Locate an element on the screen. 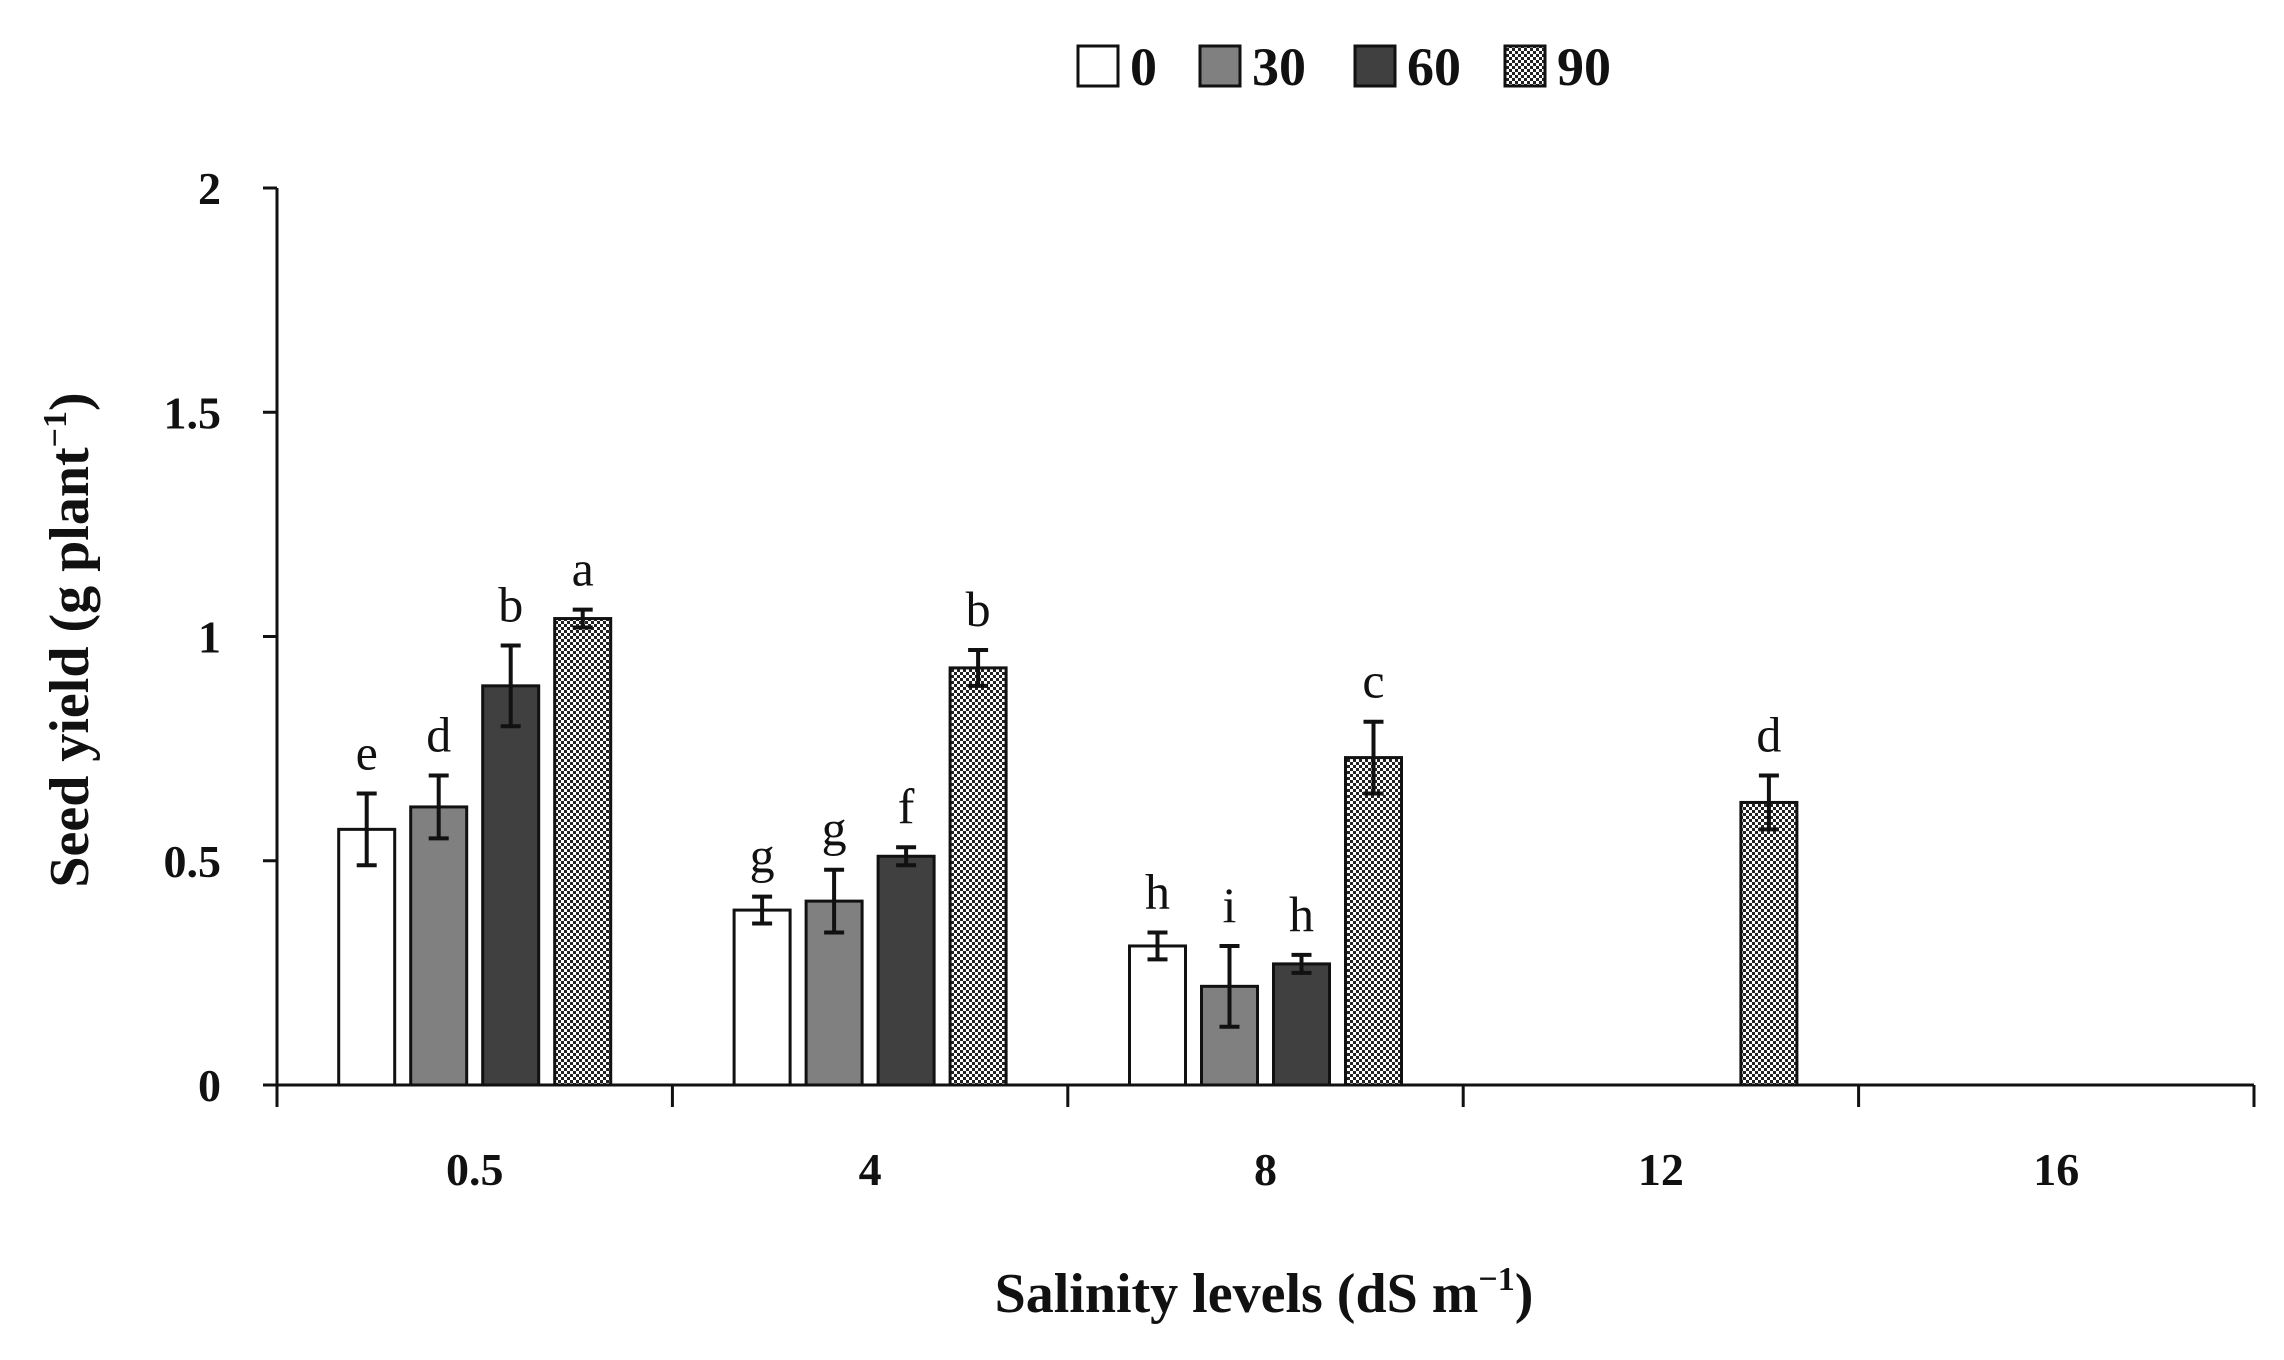  legend-label-0: 0 is located at coordinates (1143, 67).